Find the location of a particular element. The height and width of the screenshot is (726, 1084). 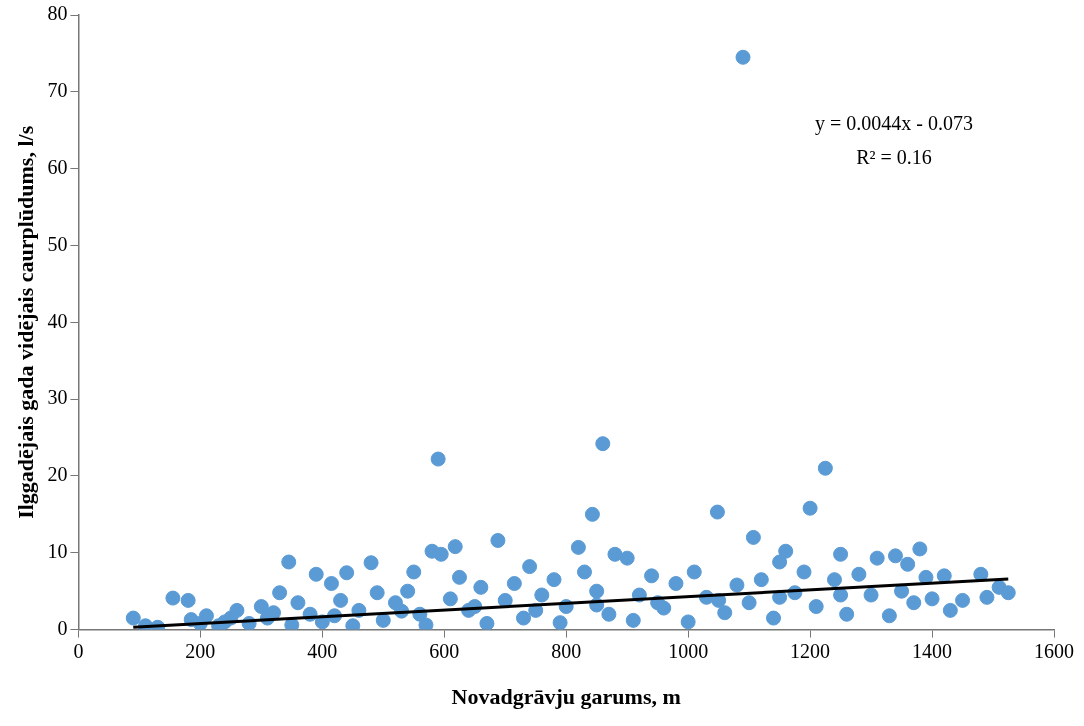

x-tick-label: 1000 is located at coordinates (688, 650).